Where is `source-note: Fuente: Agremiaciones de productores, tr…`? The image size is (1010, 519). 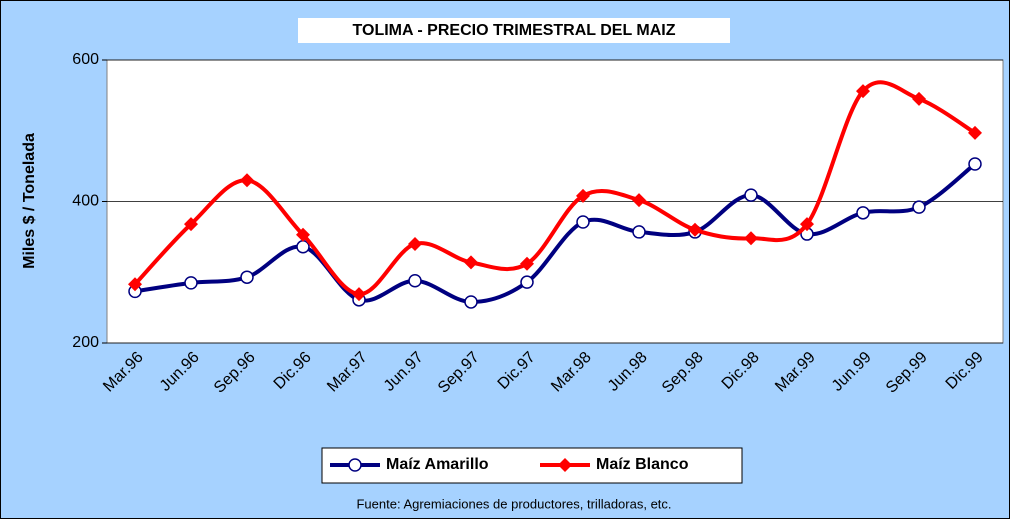
source-note: Fuente: Agremiaciones de productores, tr… is located at coordinates (513, 503).